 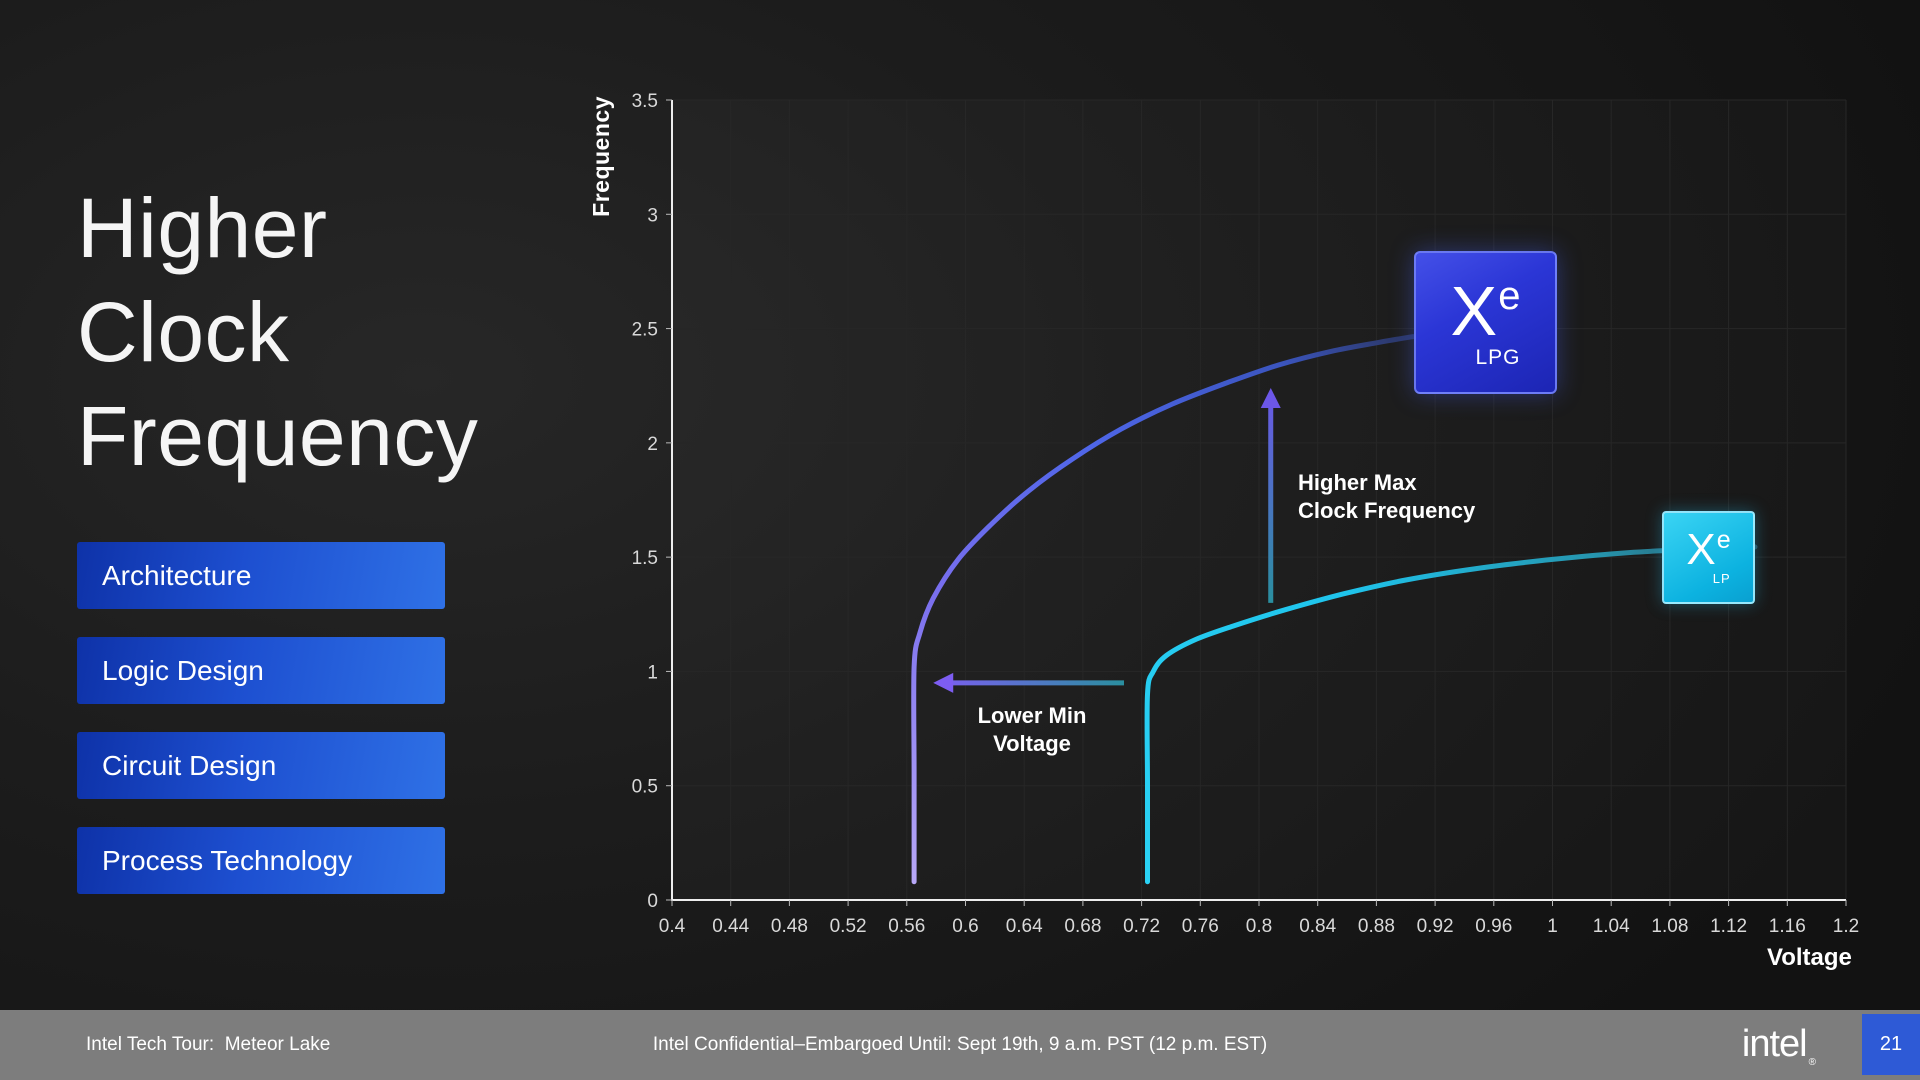 I want to click on nav-chip-label: Process Technology, so click(x=227, y=860).